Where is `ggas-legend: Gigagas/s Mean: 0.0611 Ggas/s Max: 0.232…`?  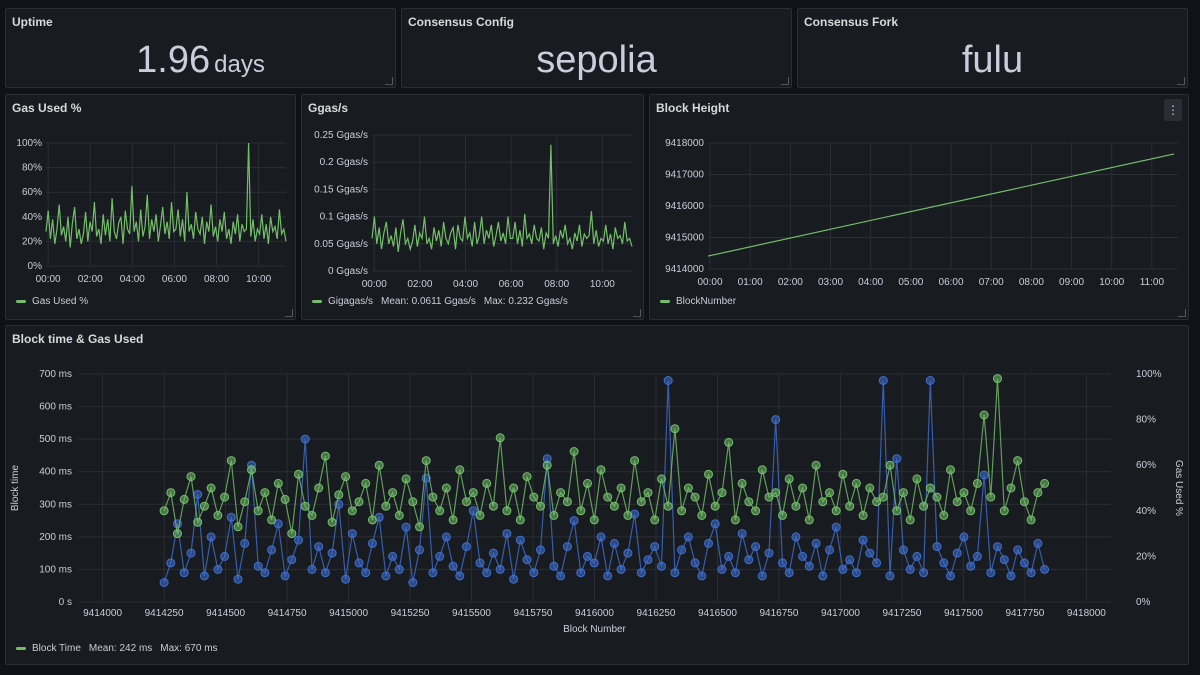
ggas-legend: Gigagas/s Mean: 0.0611 Ggas/s Max: 0.232… is located at coordinates (440, 301).